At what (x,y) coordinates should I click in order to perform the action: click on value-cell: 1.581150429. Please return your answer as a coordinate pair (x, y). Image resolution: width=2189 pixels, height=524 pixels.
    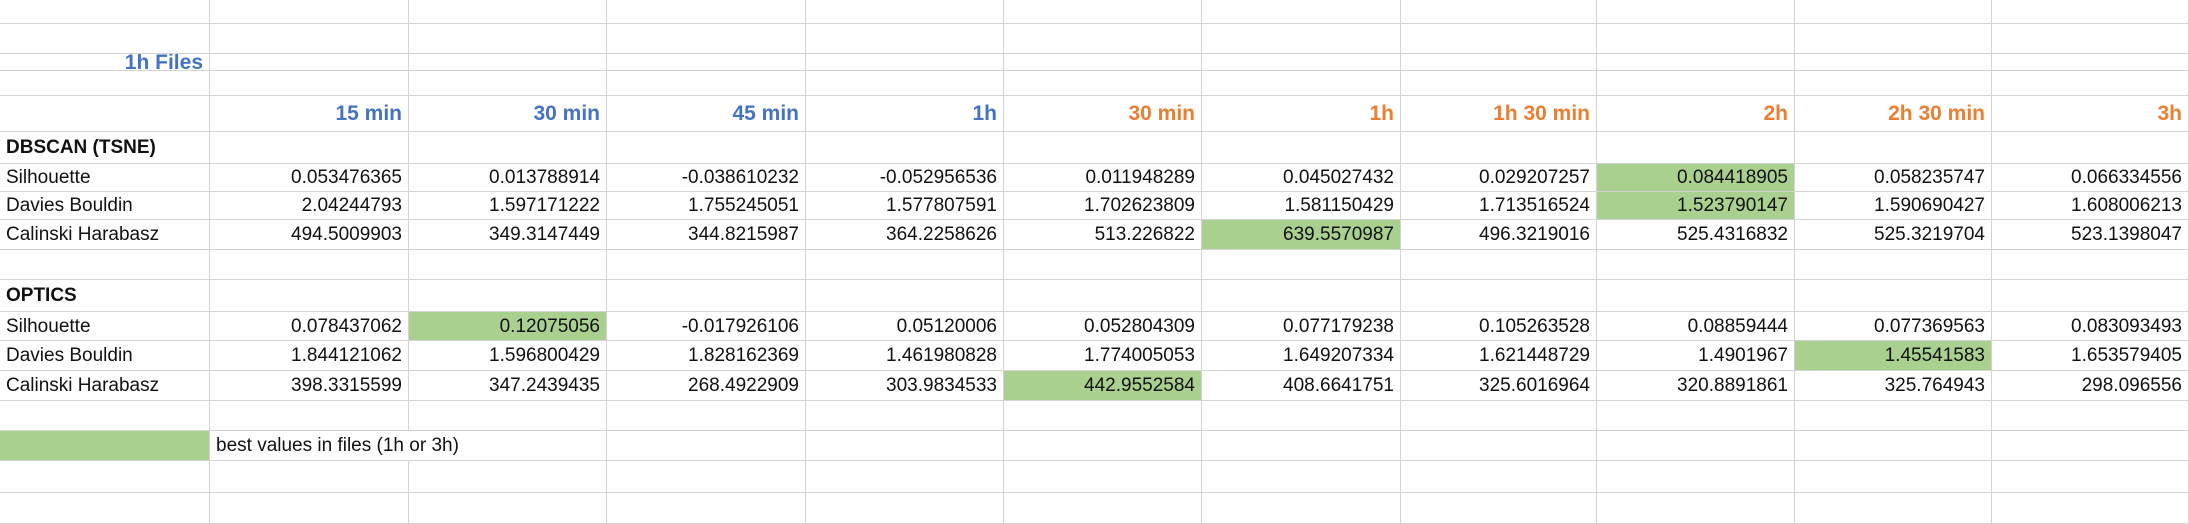
    Looking at the image, I should click on (1301, 206).